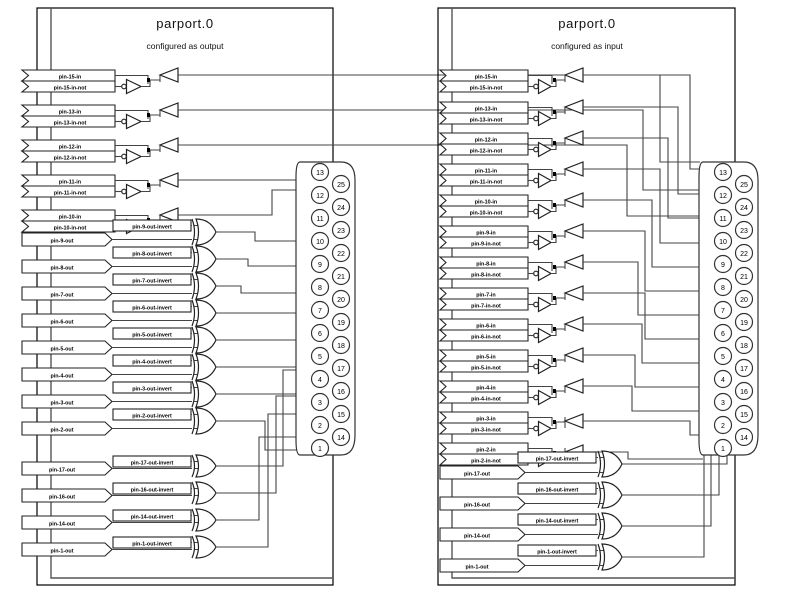 This screenshot has width=800, height=611. I want to click on output-panel-output-group-17: pin-17-out-invert pin-17-out, so click(160, 423).